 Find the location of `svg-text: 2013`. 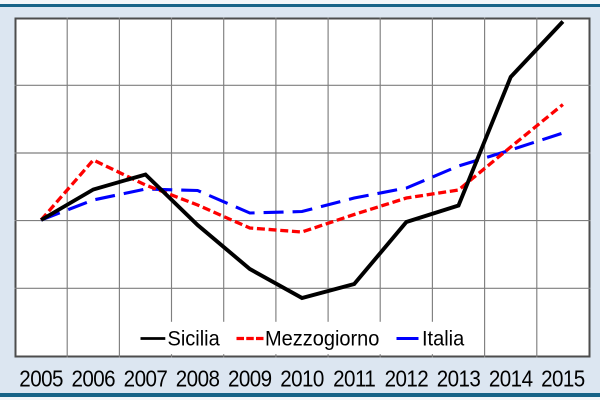

svg-text: 2013 is located at coordinates (459, 379).